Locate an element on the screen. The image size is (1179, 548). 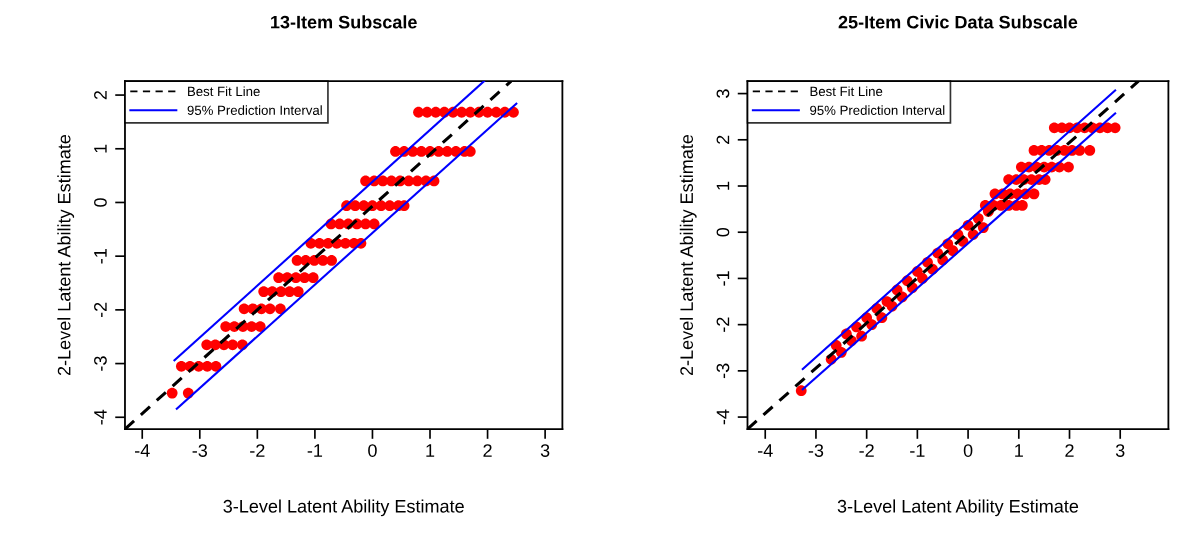
chart-title: 25-Item Civic Data Subscale is located at coordinates (958, 22).